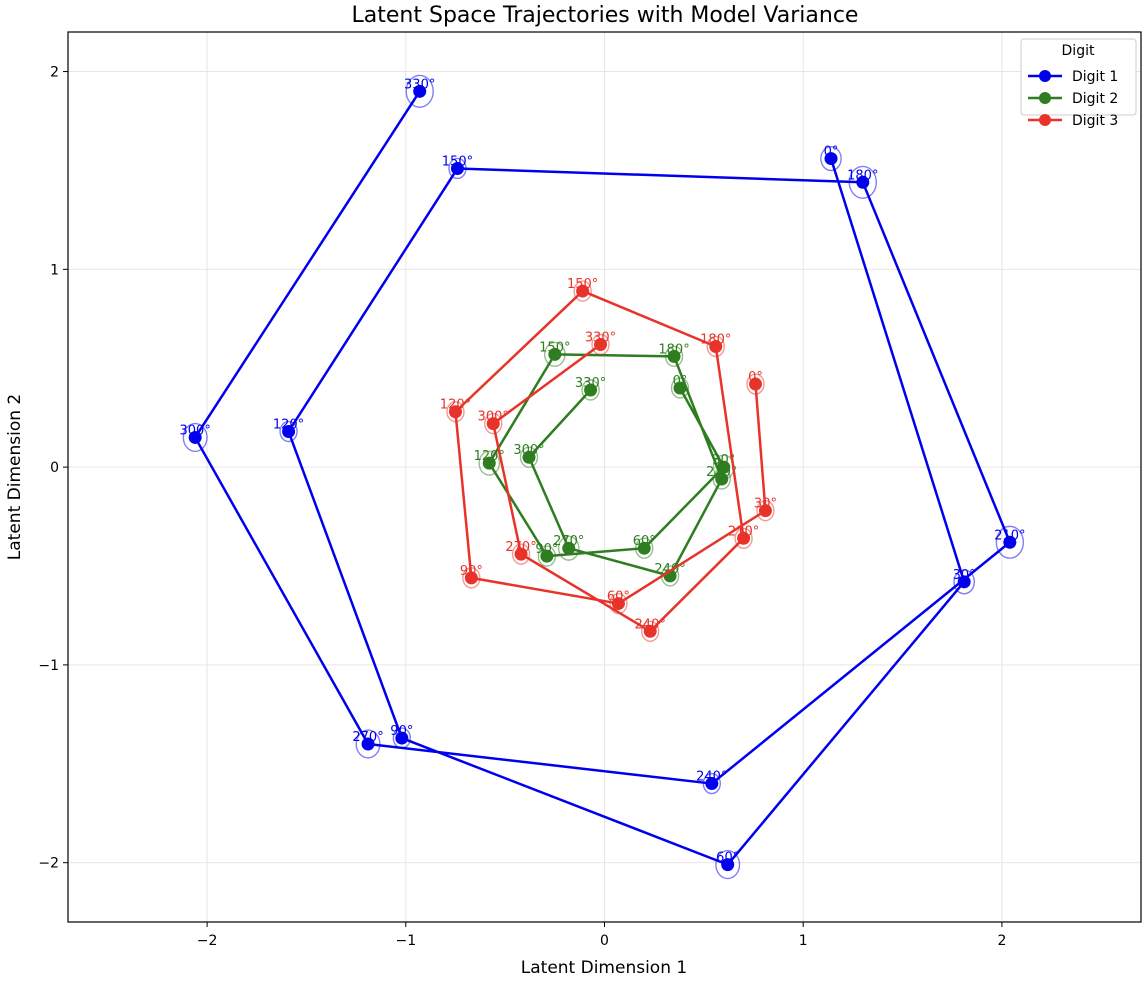 The width and height of the screenshot is (1142, 988). I want to click on y-tick-label: 1, so click(54, 270).